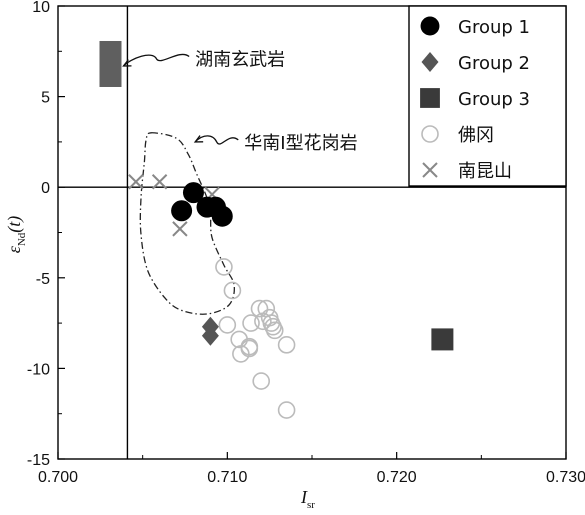 The height and width of the screenshot is (515, 585). What do you see at coordinates (14, 249) in the screenshot?
I see `y-axis-title-main: ε` at bounding box center [14, 249].